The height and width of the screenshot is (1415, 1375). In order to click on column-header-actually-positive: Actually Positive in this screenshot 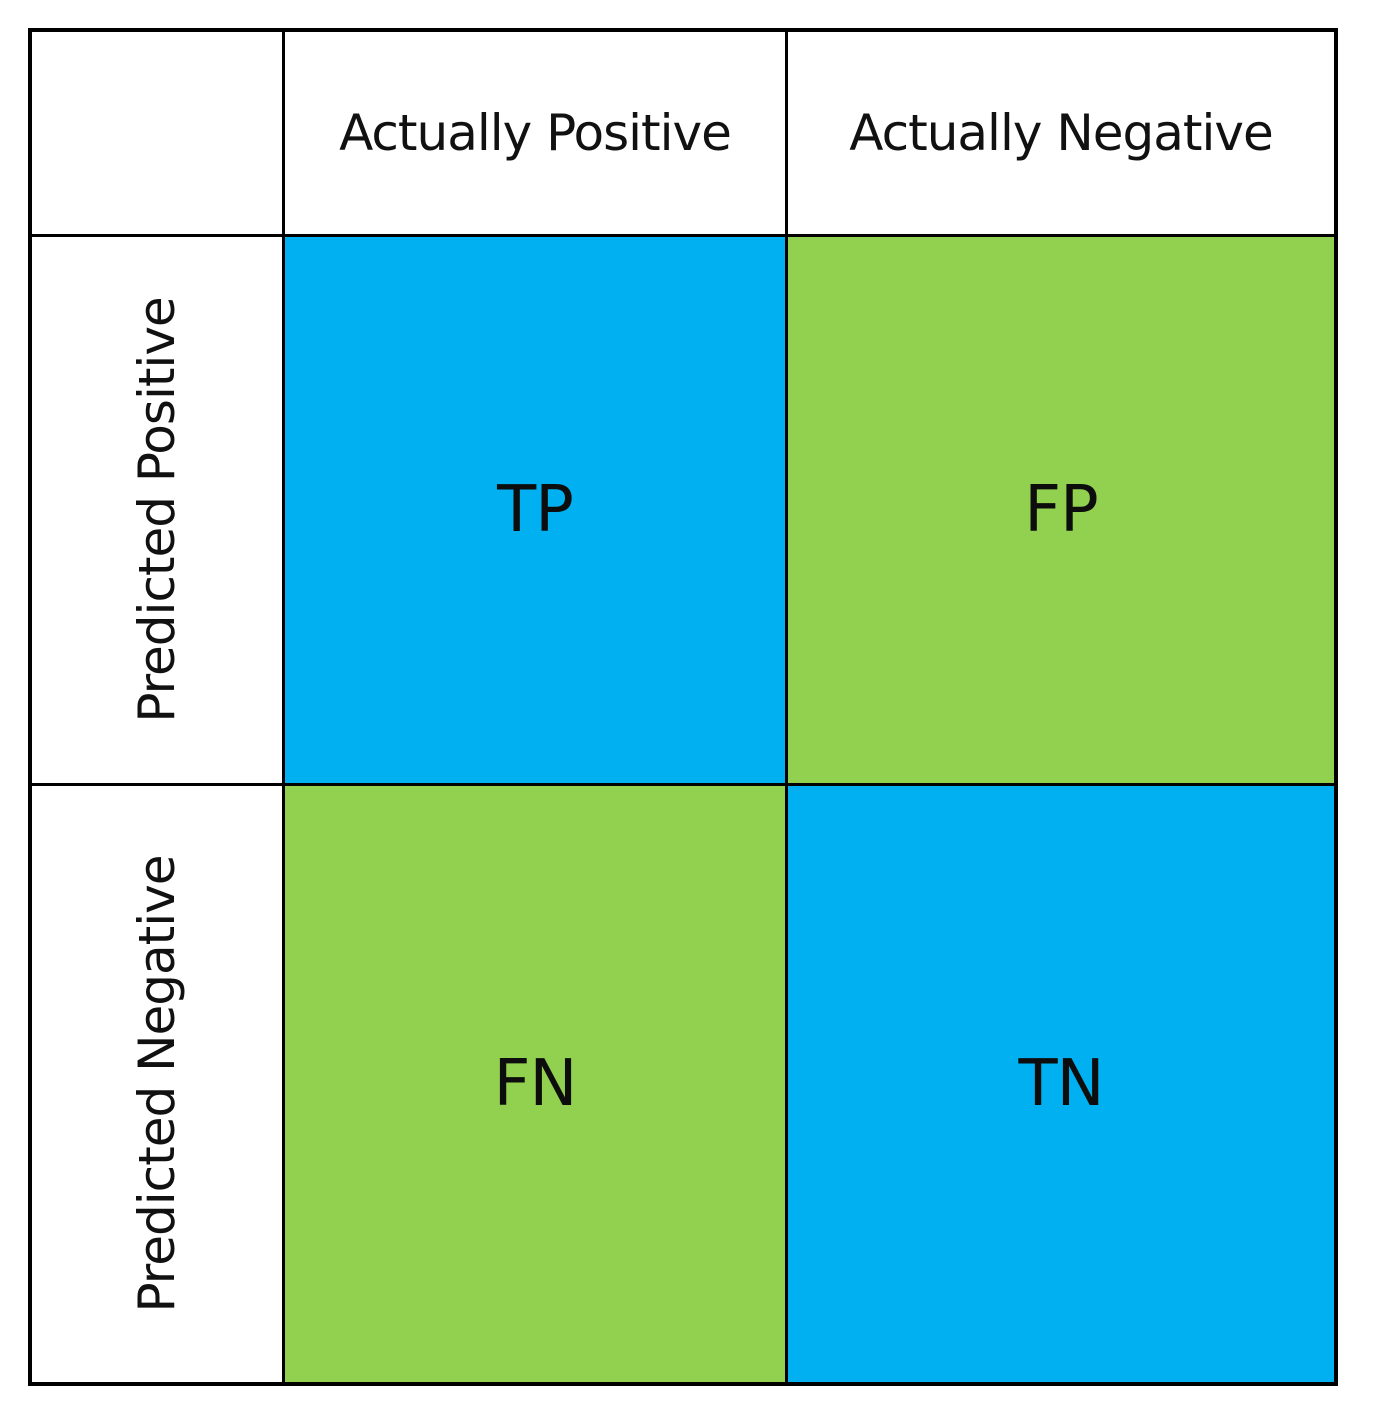, I will do `click(535, 133)`.